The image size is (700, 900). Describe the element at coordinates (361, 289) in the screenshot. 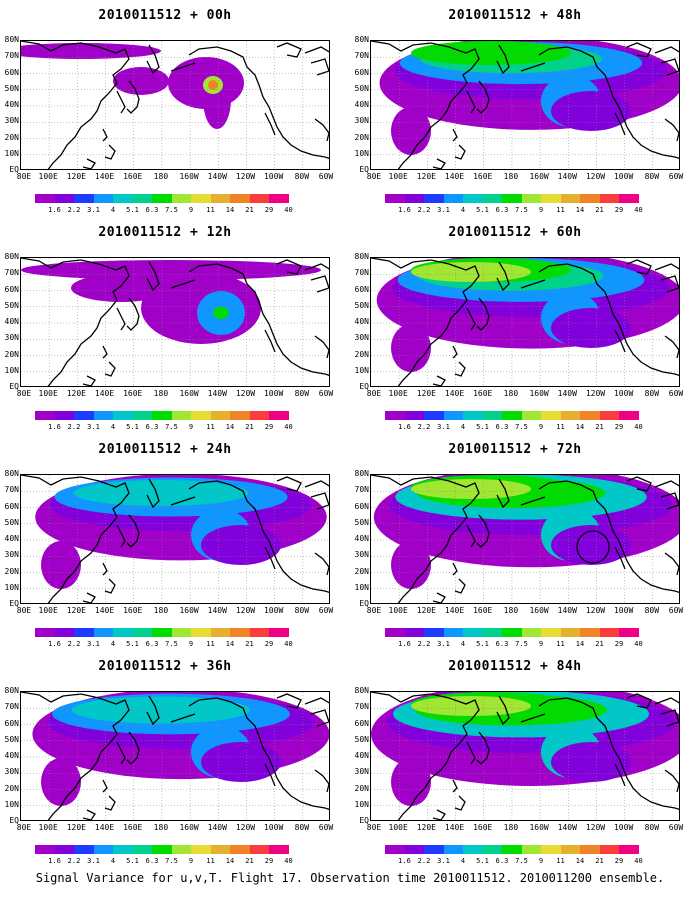

I see `latitude-label: 60N` at that location.